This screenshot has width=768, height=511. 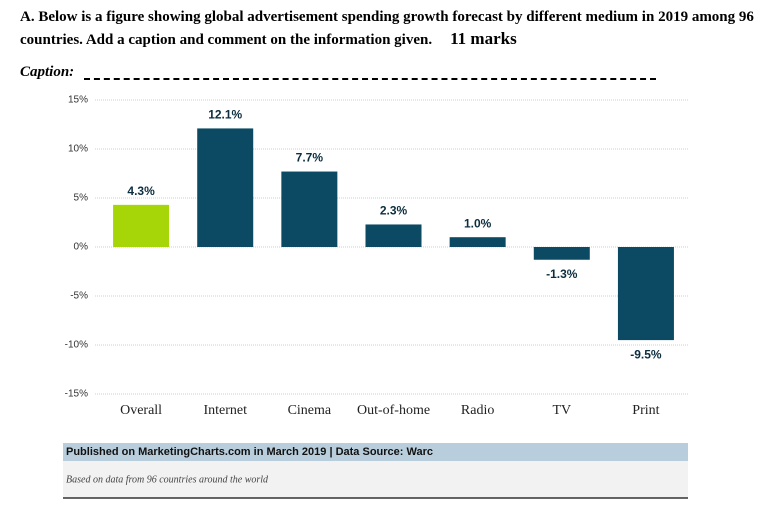 I want to click on x-tick-label: Radio, so click(x=477, y=410).